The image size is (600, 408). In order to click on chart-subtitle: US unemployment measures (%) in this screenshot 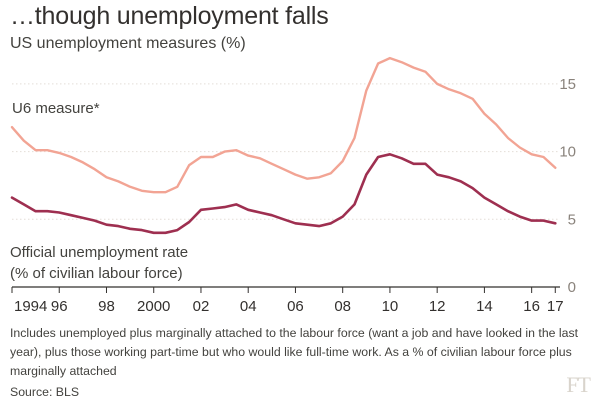, I will do `click(128, 43)`.